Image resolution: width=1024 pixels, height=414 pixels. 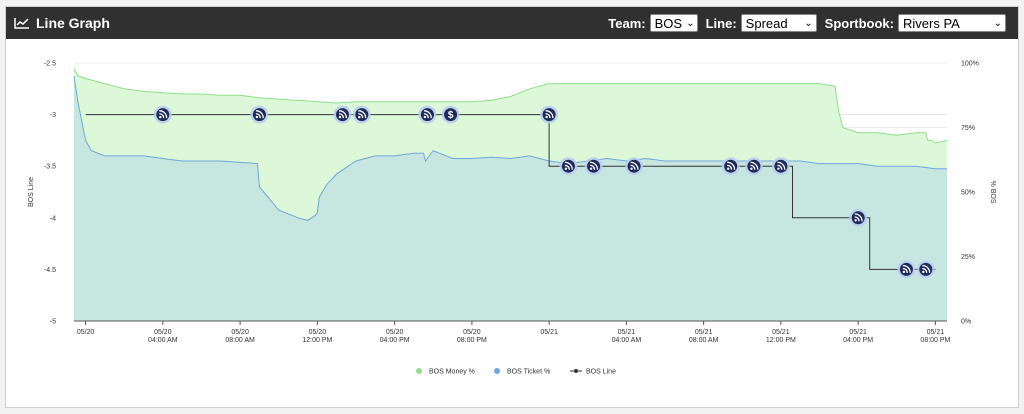 I want to click on legend-swatch-dot, so click(x=576, y=371).